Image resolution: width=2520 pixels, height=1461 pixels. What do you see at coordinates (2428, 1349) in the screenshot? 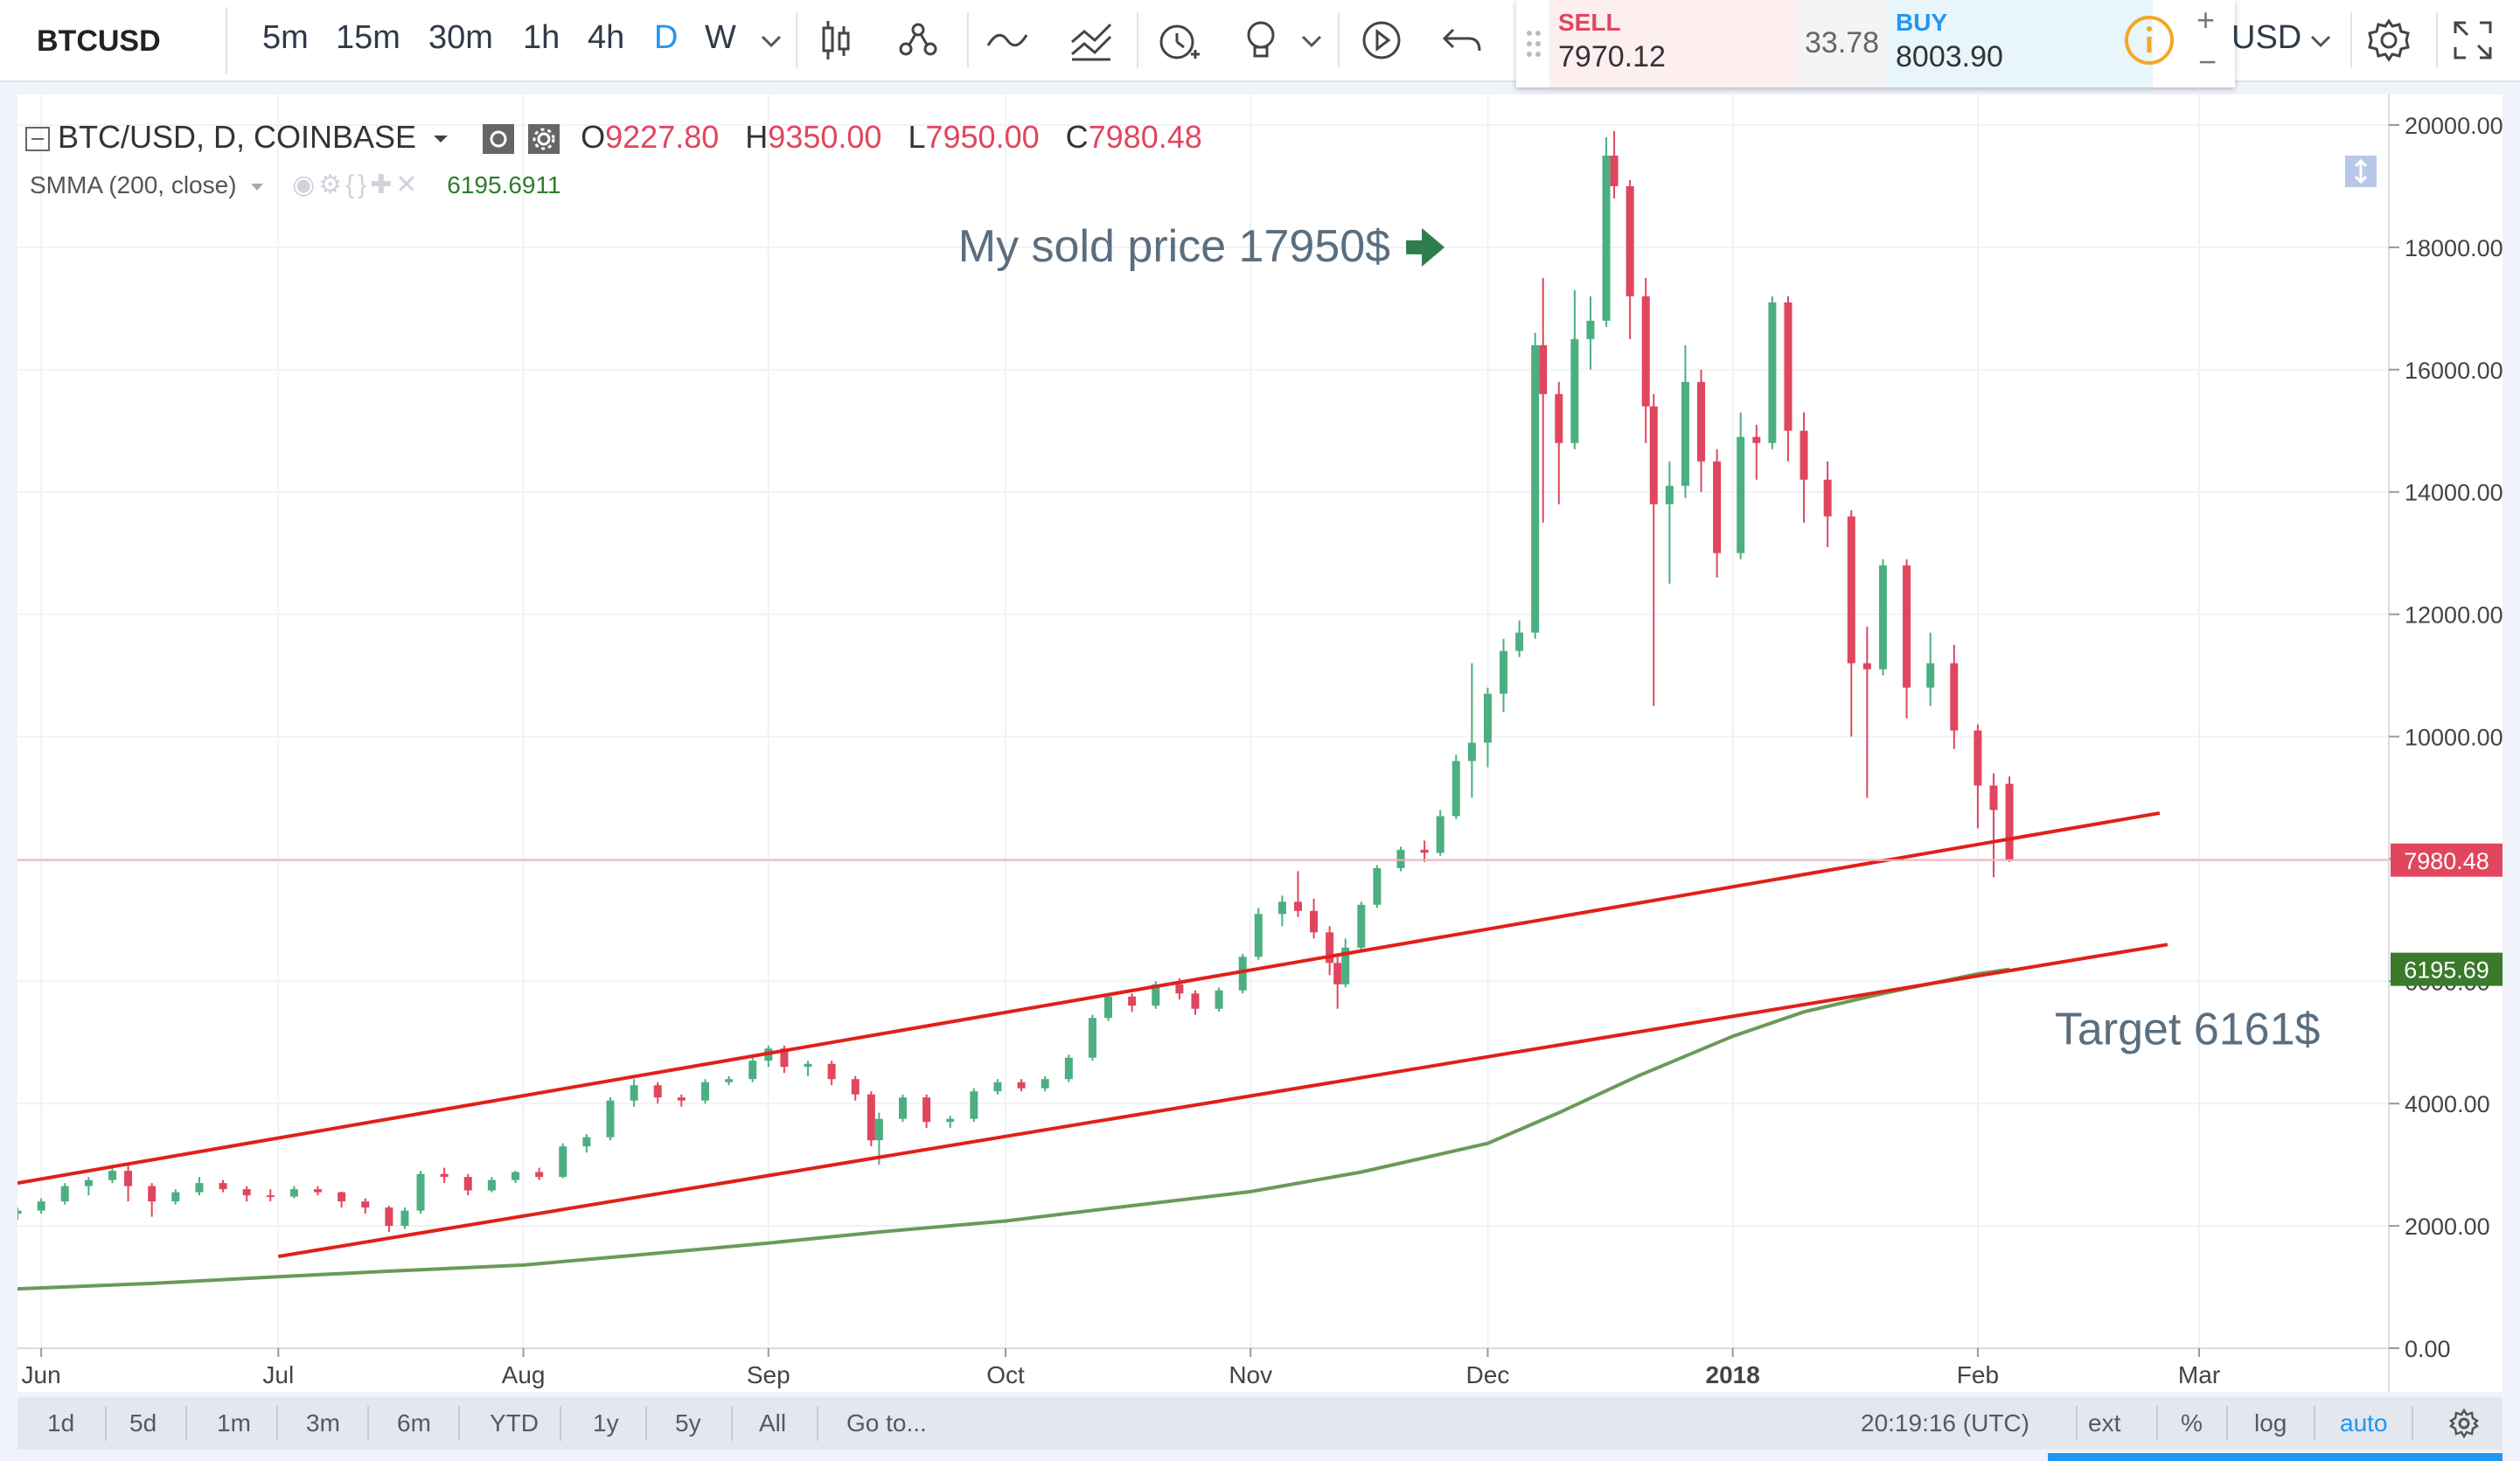
I see `y-tick-label: 0.00` at bounding box center [2428, 1349].